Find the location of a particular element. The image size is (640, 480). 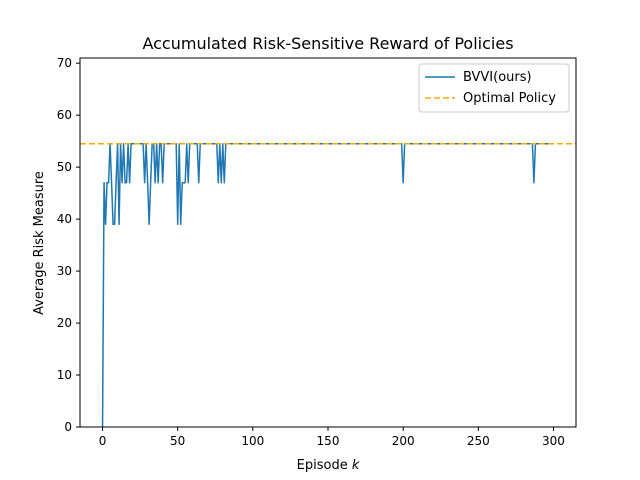

y-tick-label: 60 is located at coordinates (64, 115).